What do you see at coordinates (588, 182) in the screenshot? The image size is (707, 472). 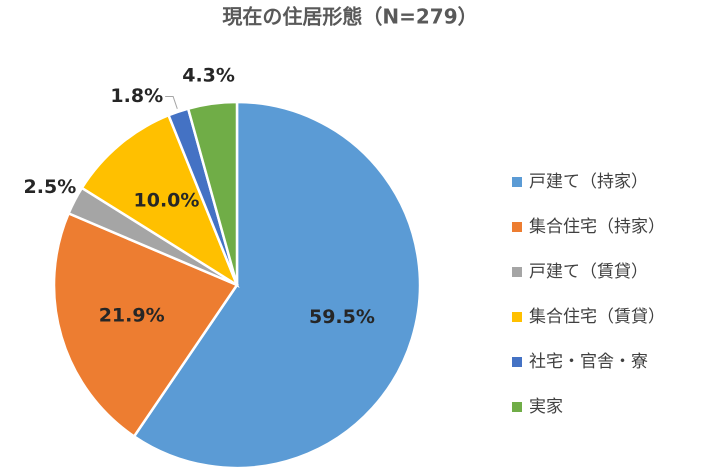 I see `legend-label: 戸建て（持家）` at bounding box center [588, 182].